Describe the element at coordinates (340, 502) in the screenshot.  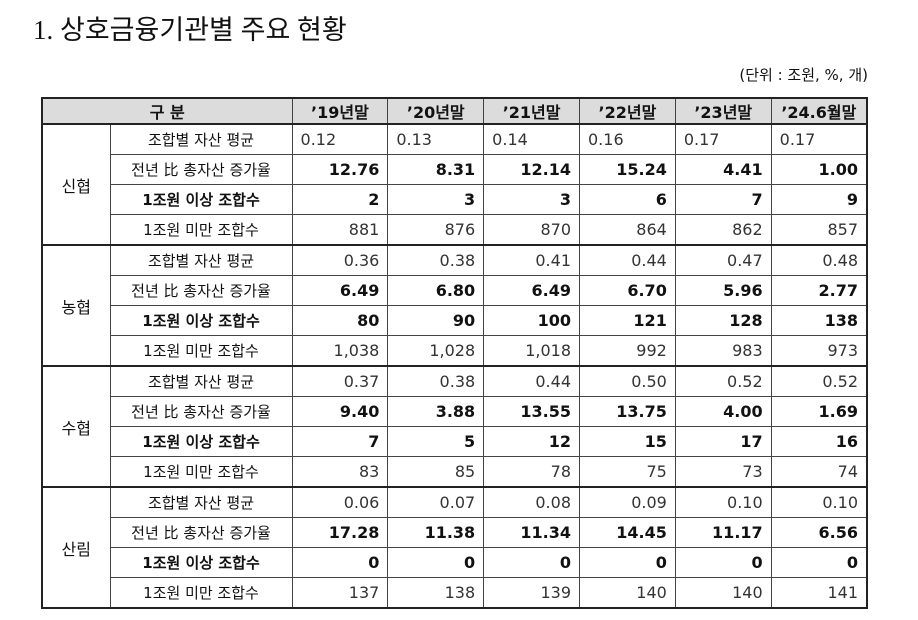
I see `value-cell: 0.06` at that location.